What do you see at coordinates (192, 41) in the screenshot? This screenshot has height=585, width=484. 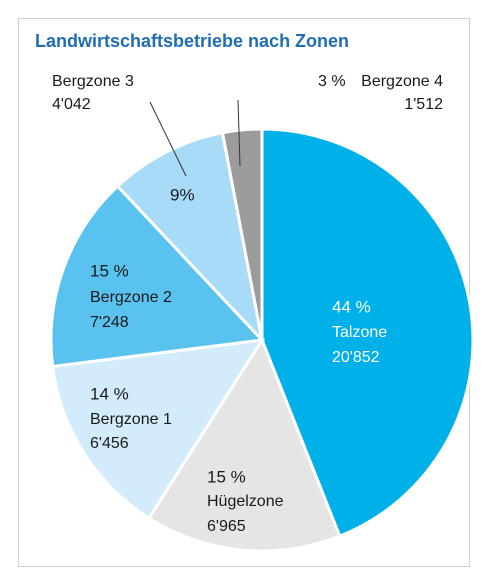 I see `chart-title: Landwirtschaftsbetriebe nach Zonen` at bounding box center [192, 41].